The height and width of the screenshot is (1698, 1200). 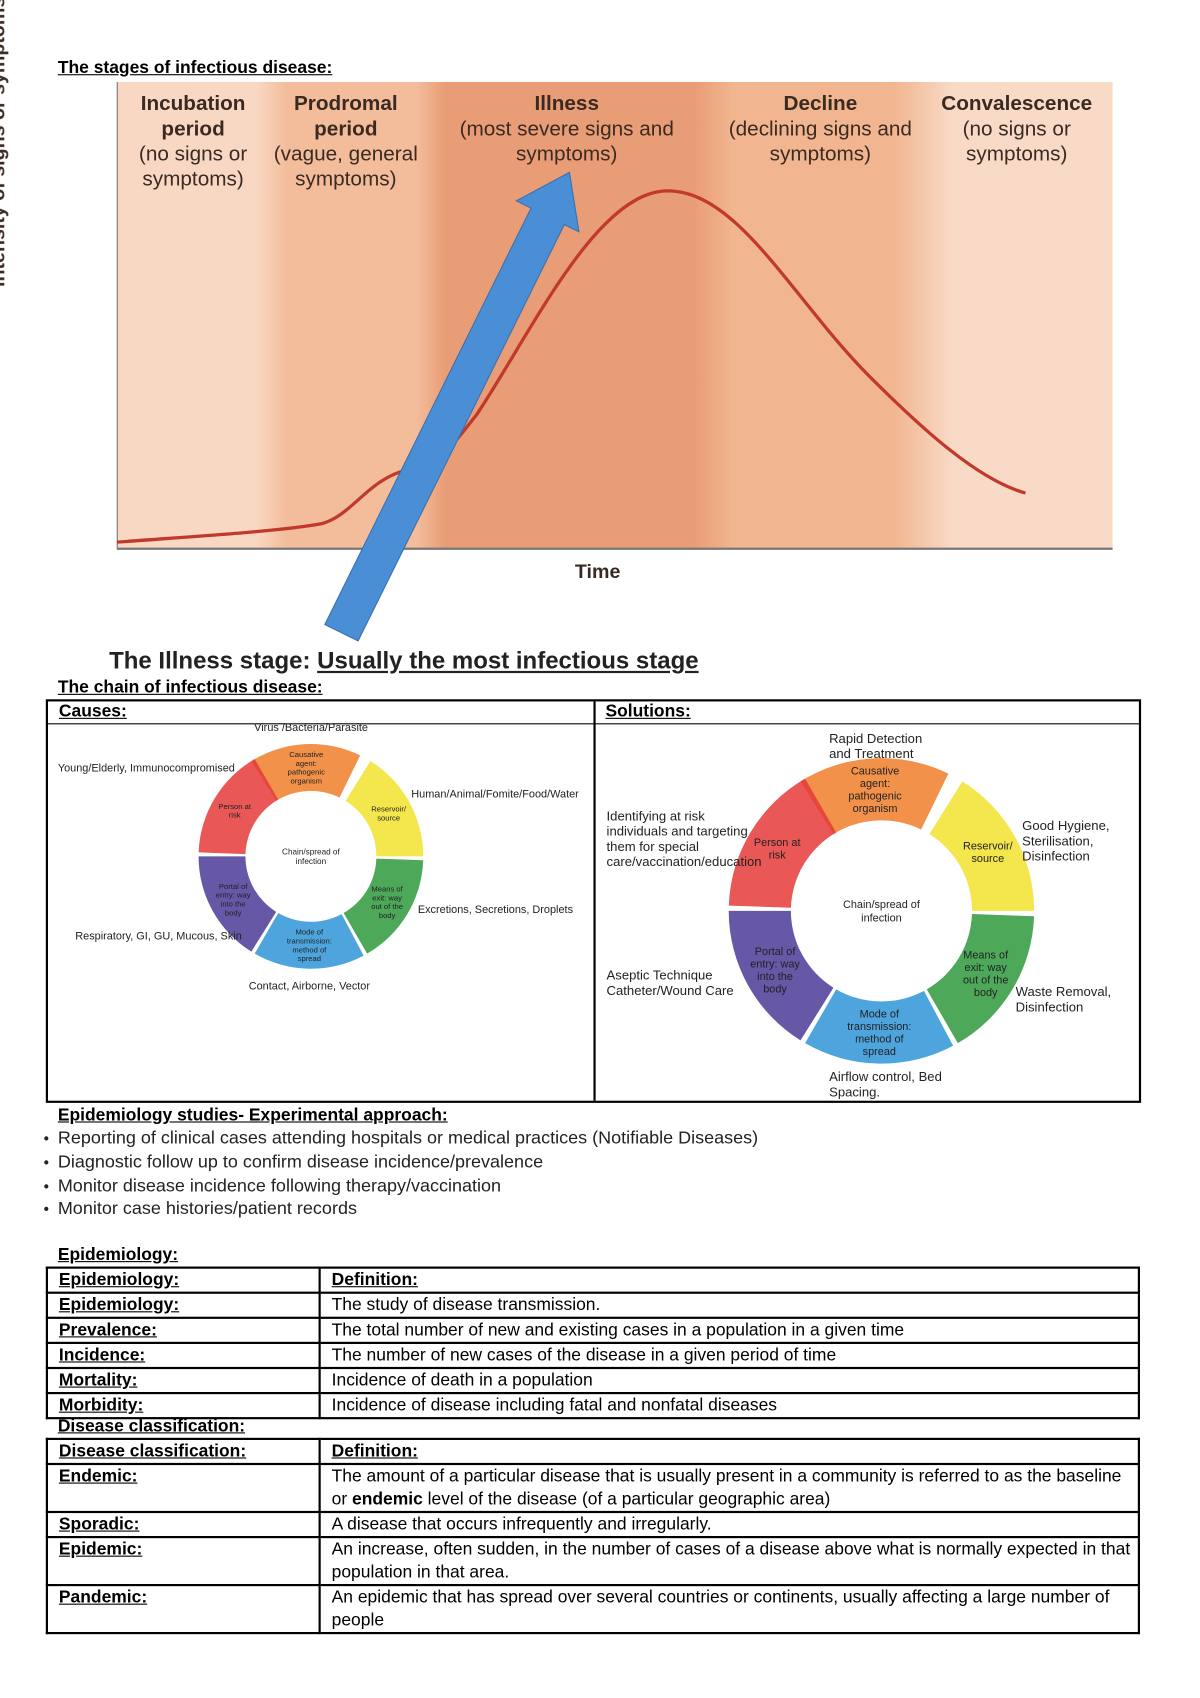 I want to click on cause-agent: Virus /Bacteria/Parasite, so click(x=311, y=728).